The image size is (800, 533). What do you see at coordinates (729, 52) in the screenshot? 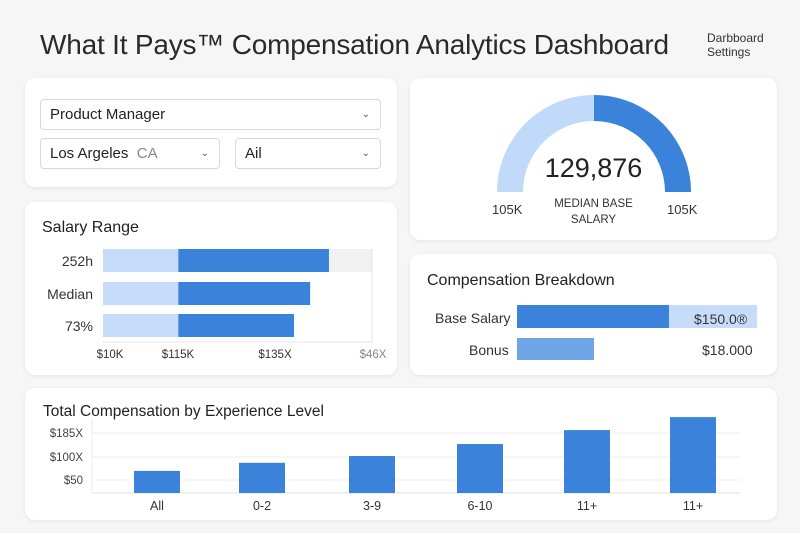
I see `settings-line-2: Settings` at bounding box center [729, 52].